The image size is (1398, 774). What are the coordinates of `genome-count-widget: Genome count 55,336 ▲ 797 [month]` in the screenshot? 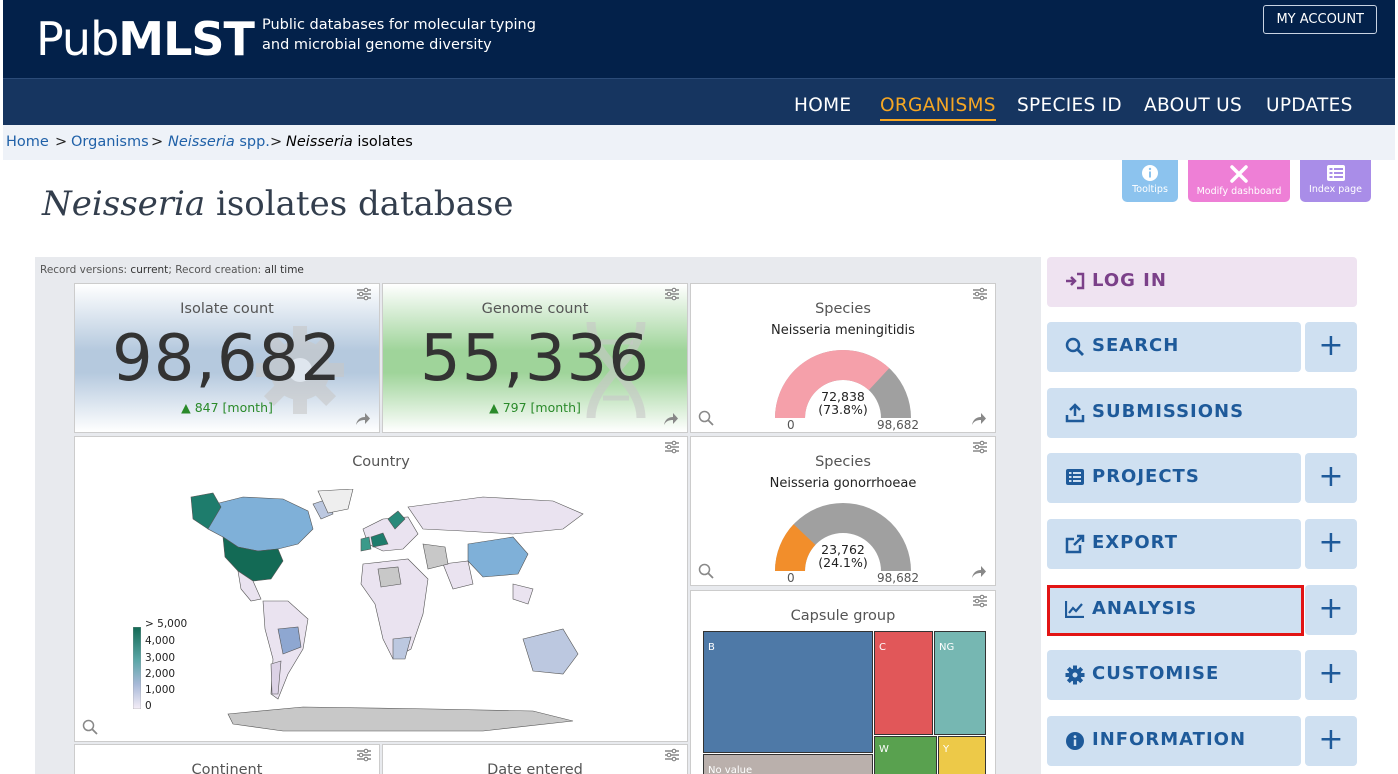 It's located at (535, 358).